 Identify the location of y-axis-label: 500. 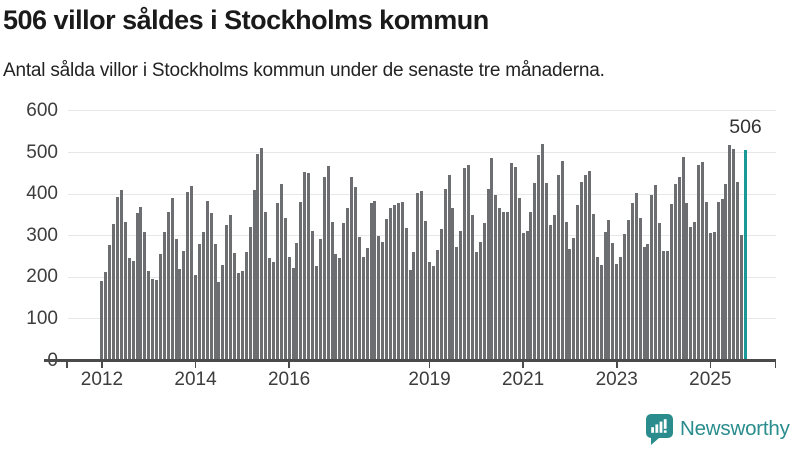
(42, 152).